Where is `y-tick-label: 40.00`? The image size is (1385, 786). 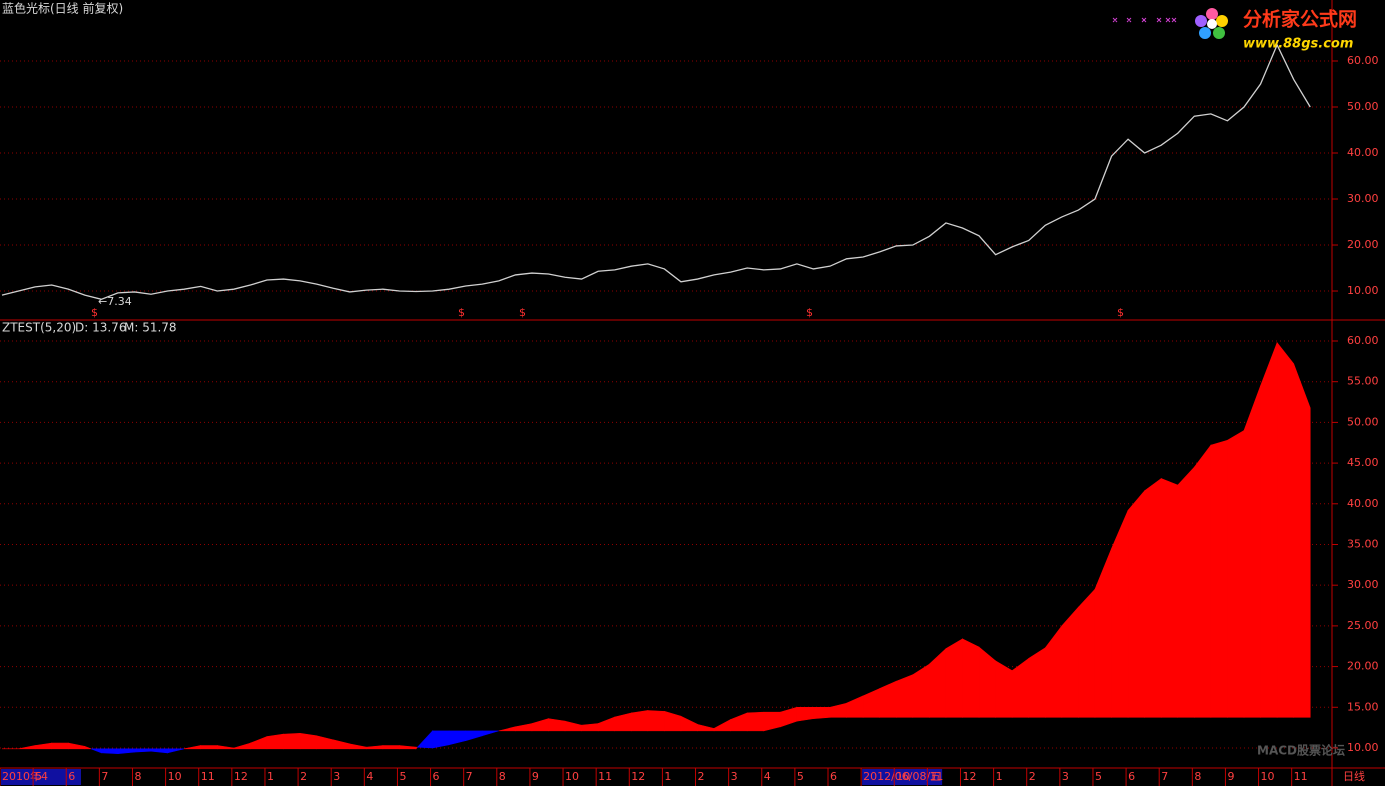
y-tick-label: 40.00 is located at coordinates (1363, 503).